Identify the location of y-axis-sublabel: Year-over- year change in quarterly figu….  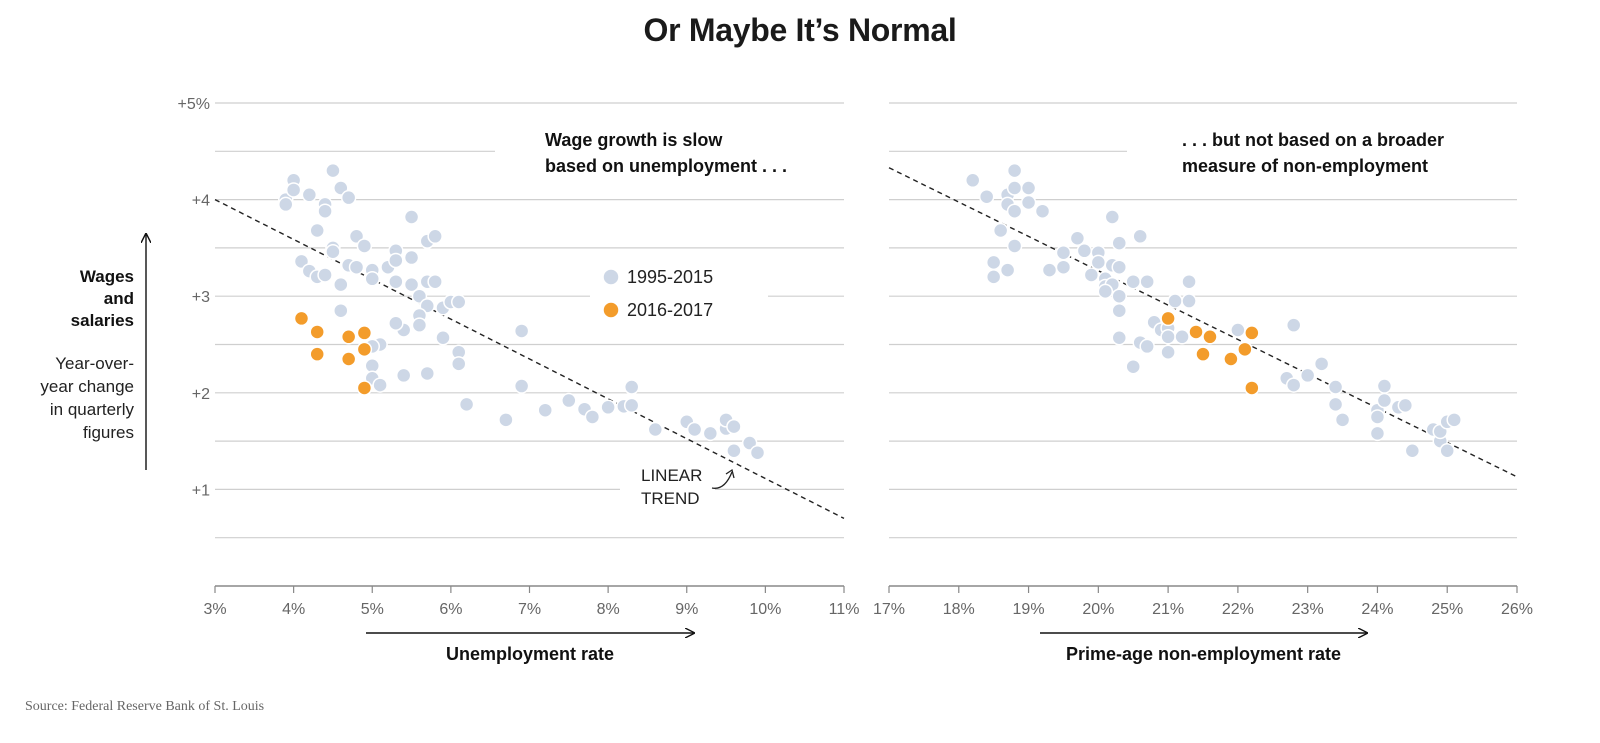
(87, 398).